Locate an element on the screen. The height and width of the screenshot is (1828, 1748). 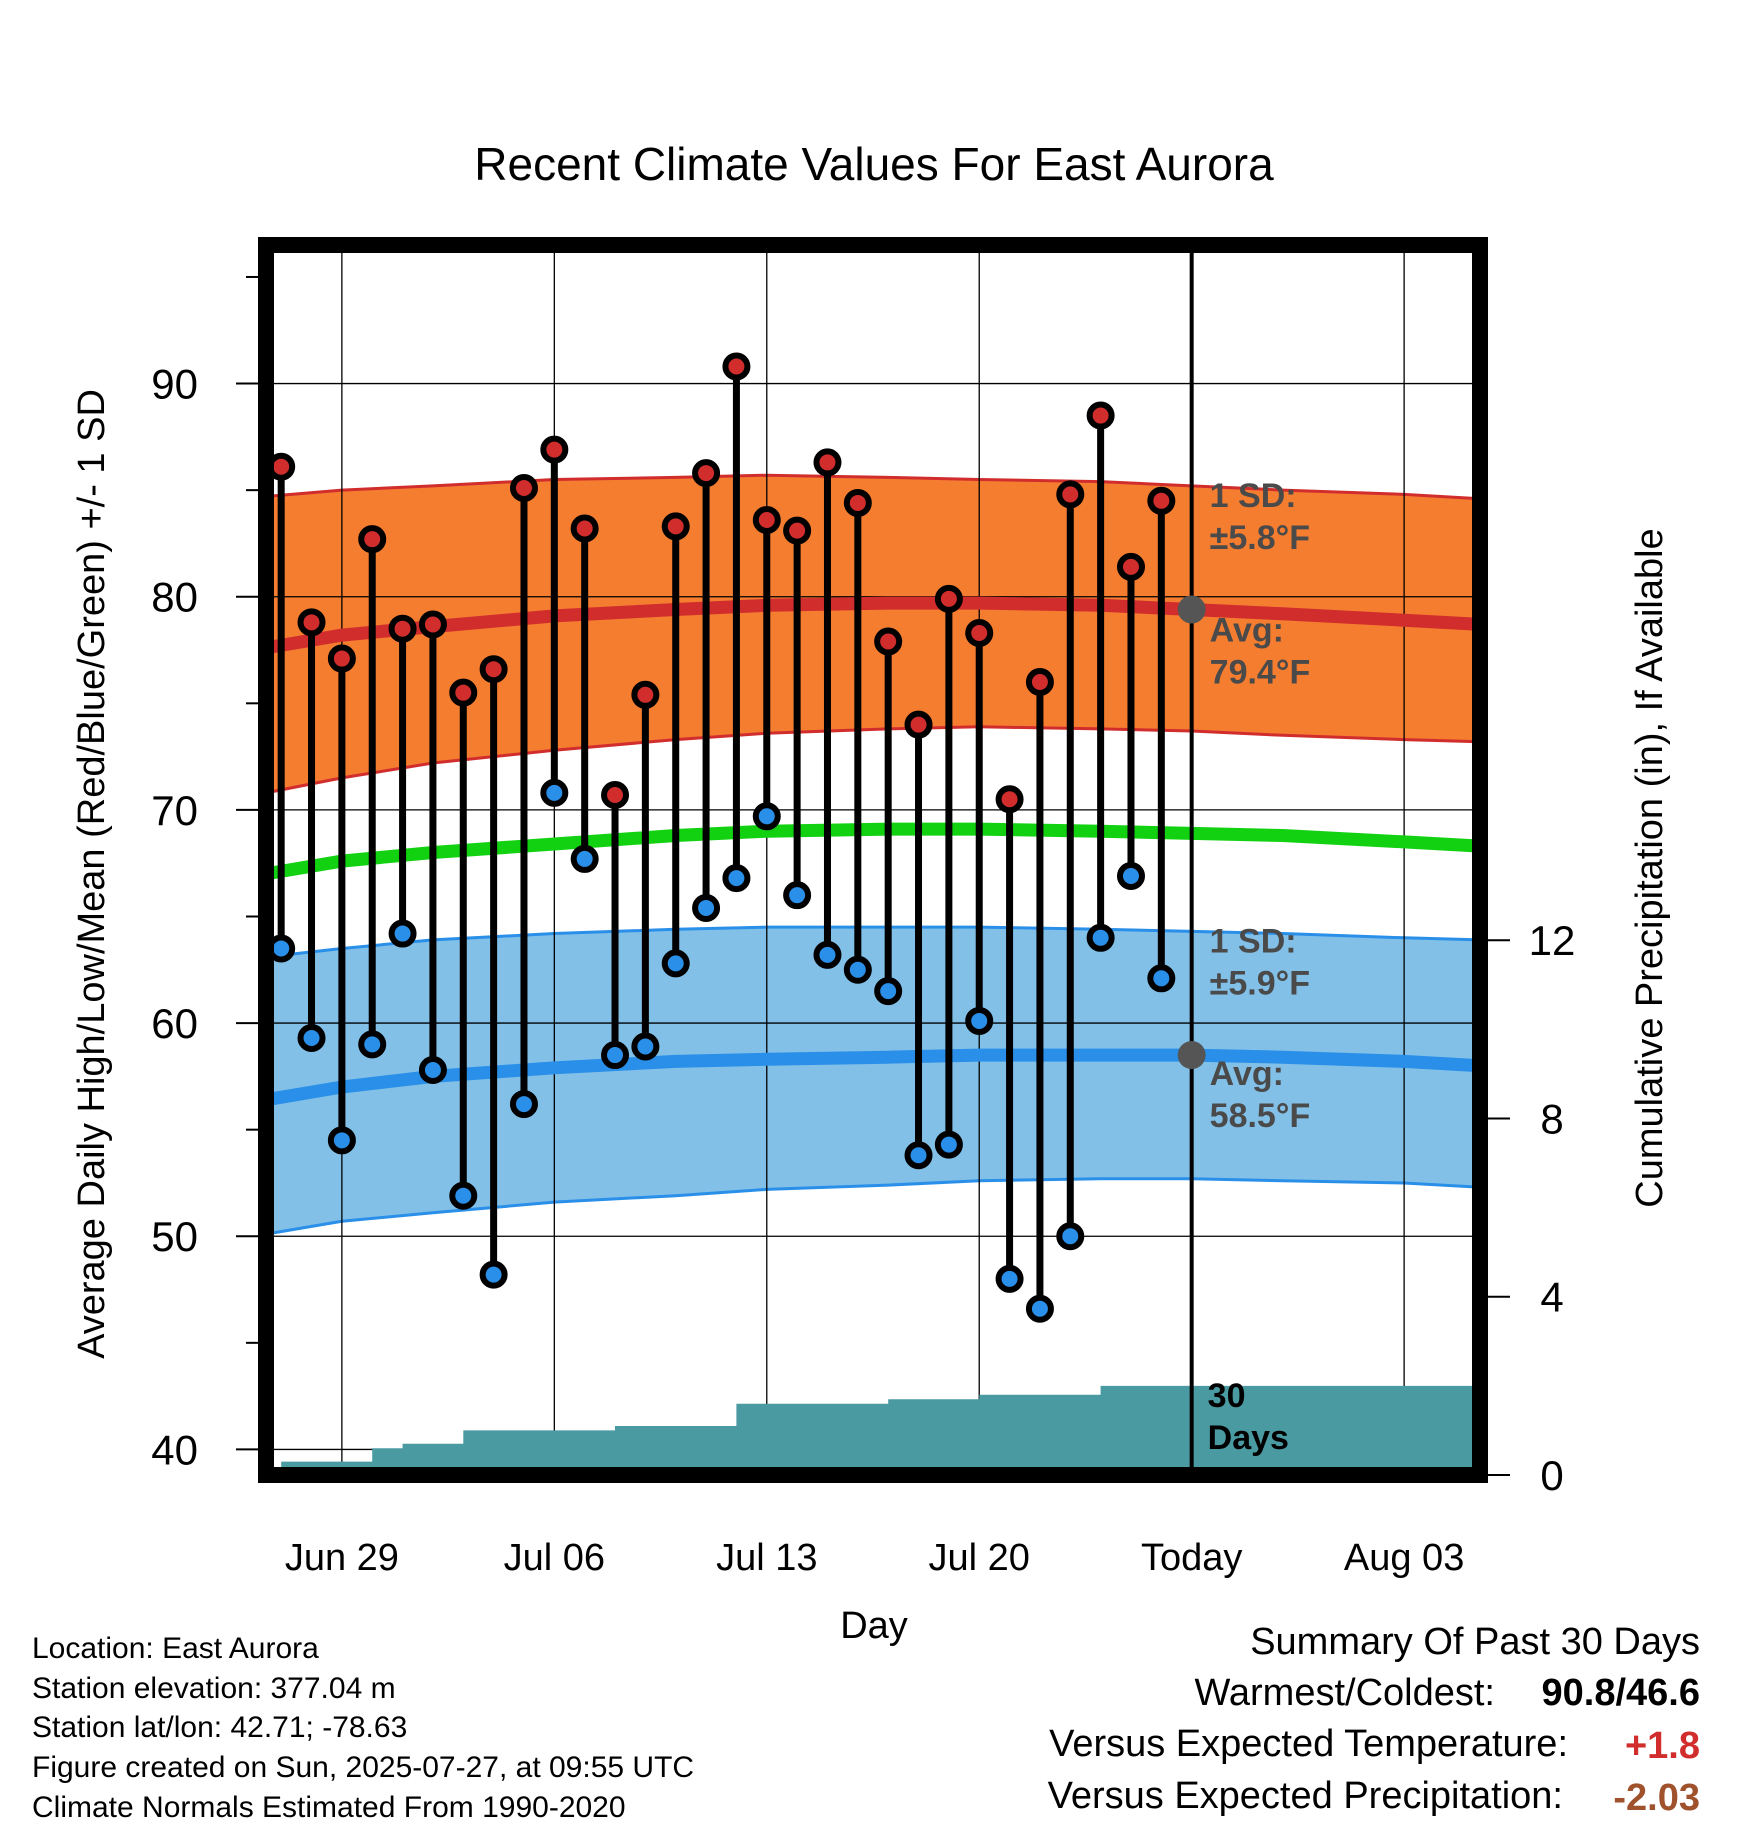
summary-temp-label: Versus Expected Temperature: is located at coordinates (1308, 1744).